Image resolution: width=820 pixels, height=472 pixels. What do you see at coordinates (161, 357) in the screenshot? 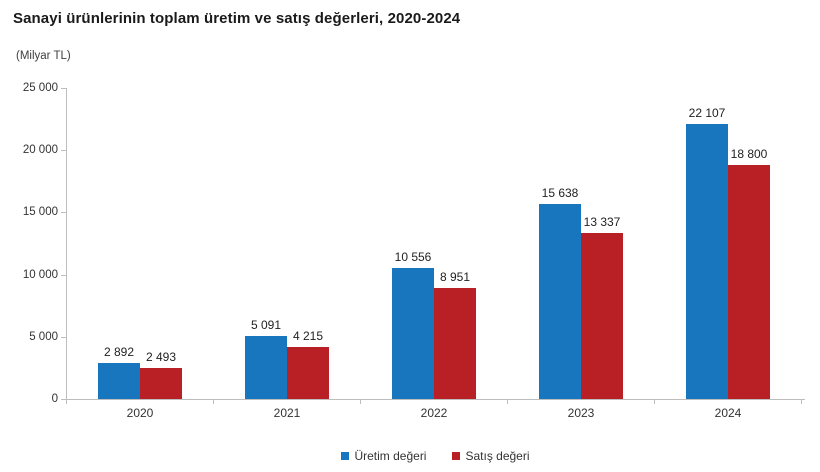
I see `bar-value-label: 2 493` at bounding box center [161, 357].